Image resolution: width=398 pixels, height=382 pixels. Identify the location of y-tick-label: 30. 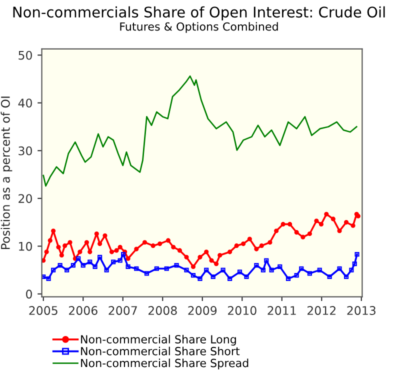
(25, 151).